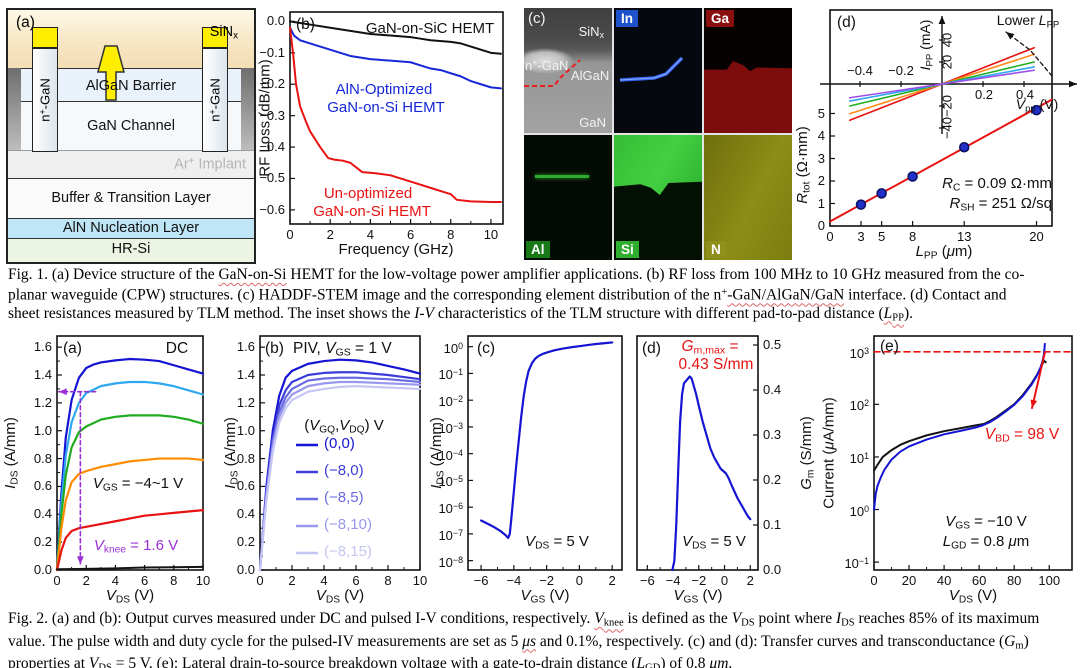  Describe the element at coordinates (215, 100) in the screenshot. I see `ngan-column-right: n+-GaN` at that location.